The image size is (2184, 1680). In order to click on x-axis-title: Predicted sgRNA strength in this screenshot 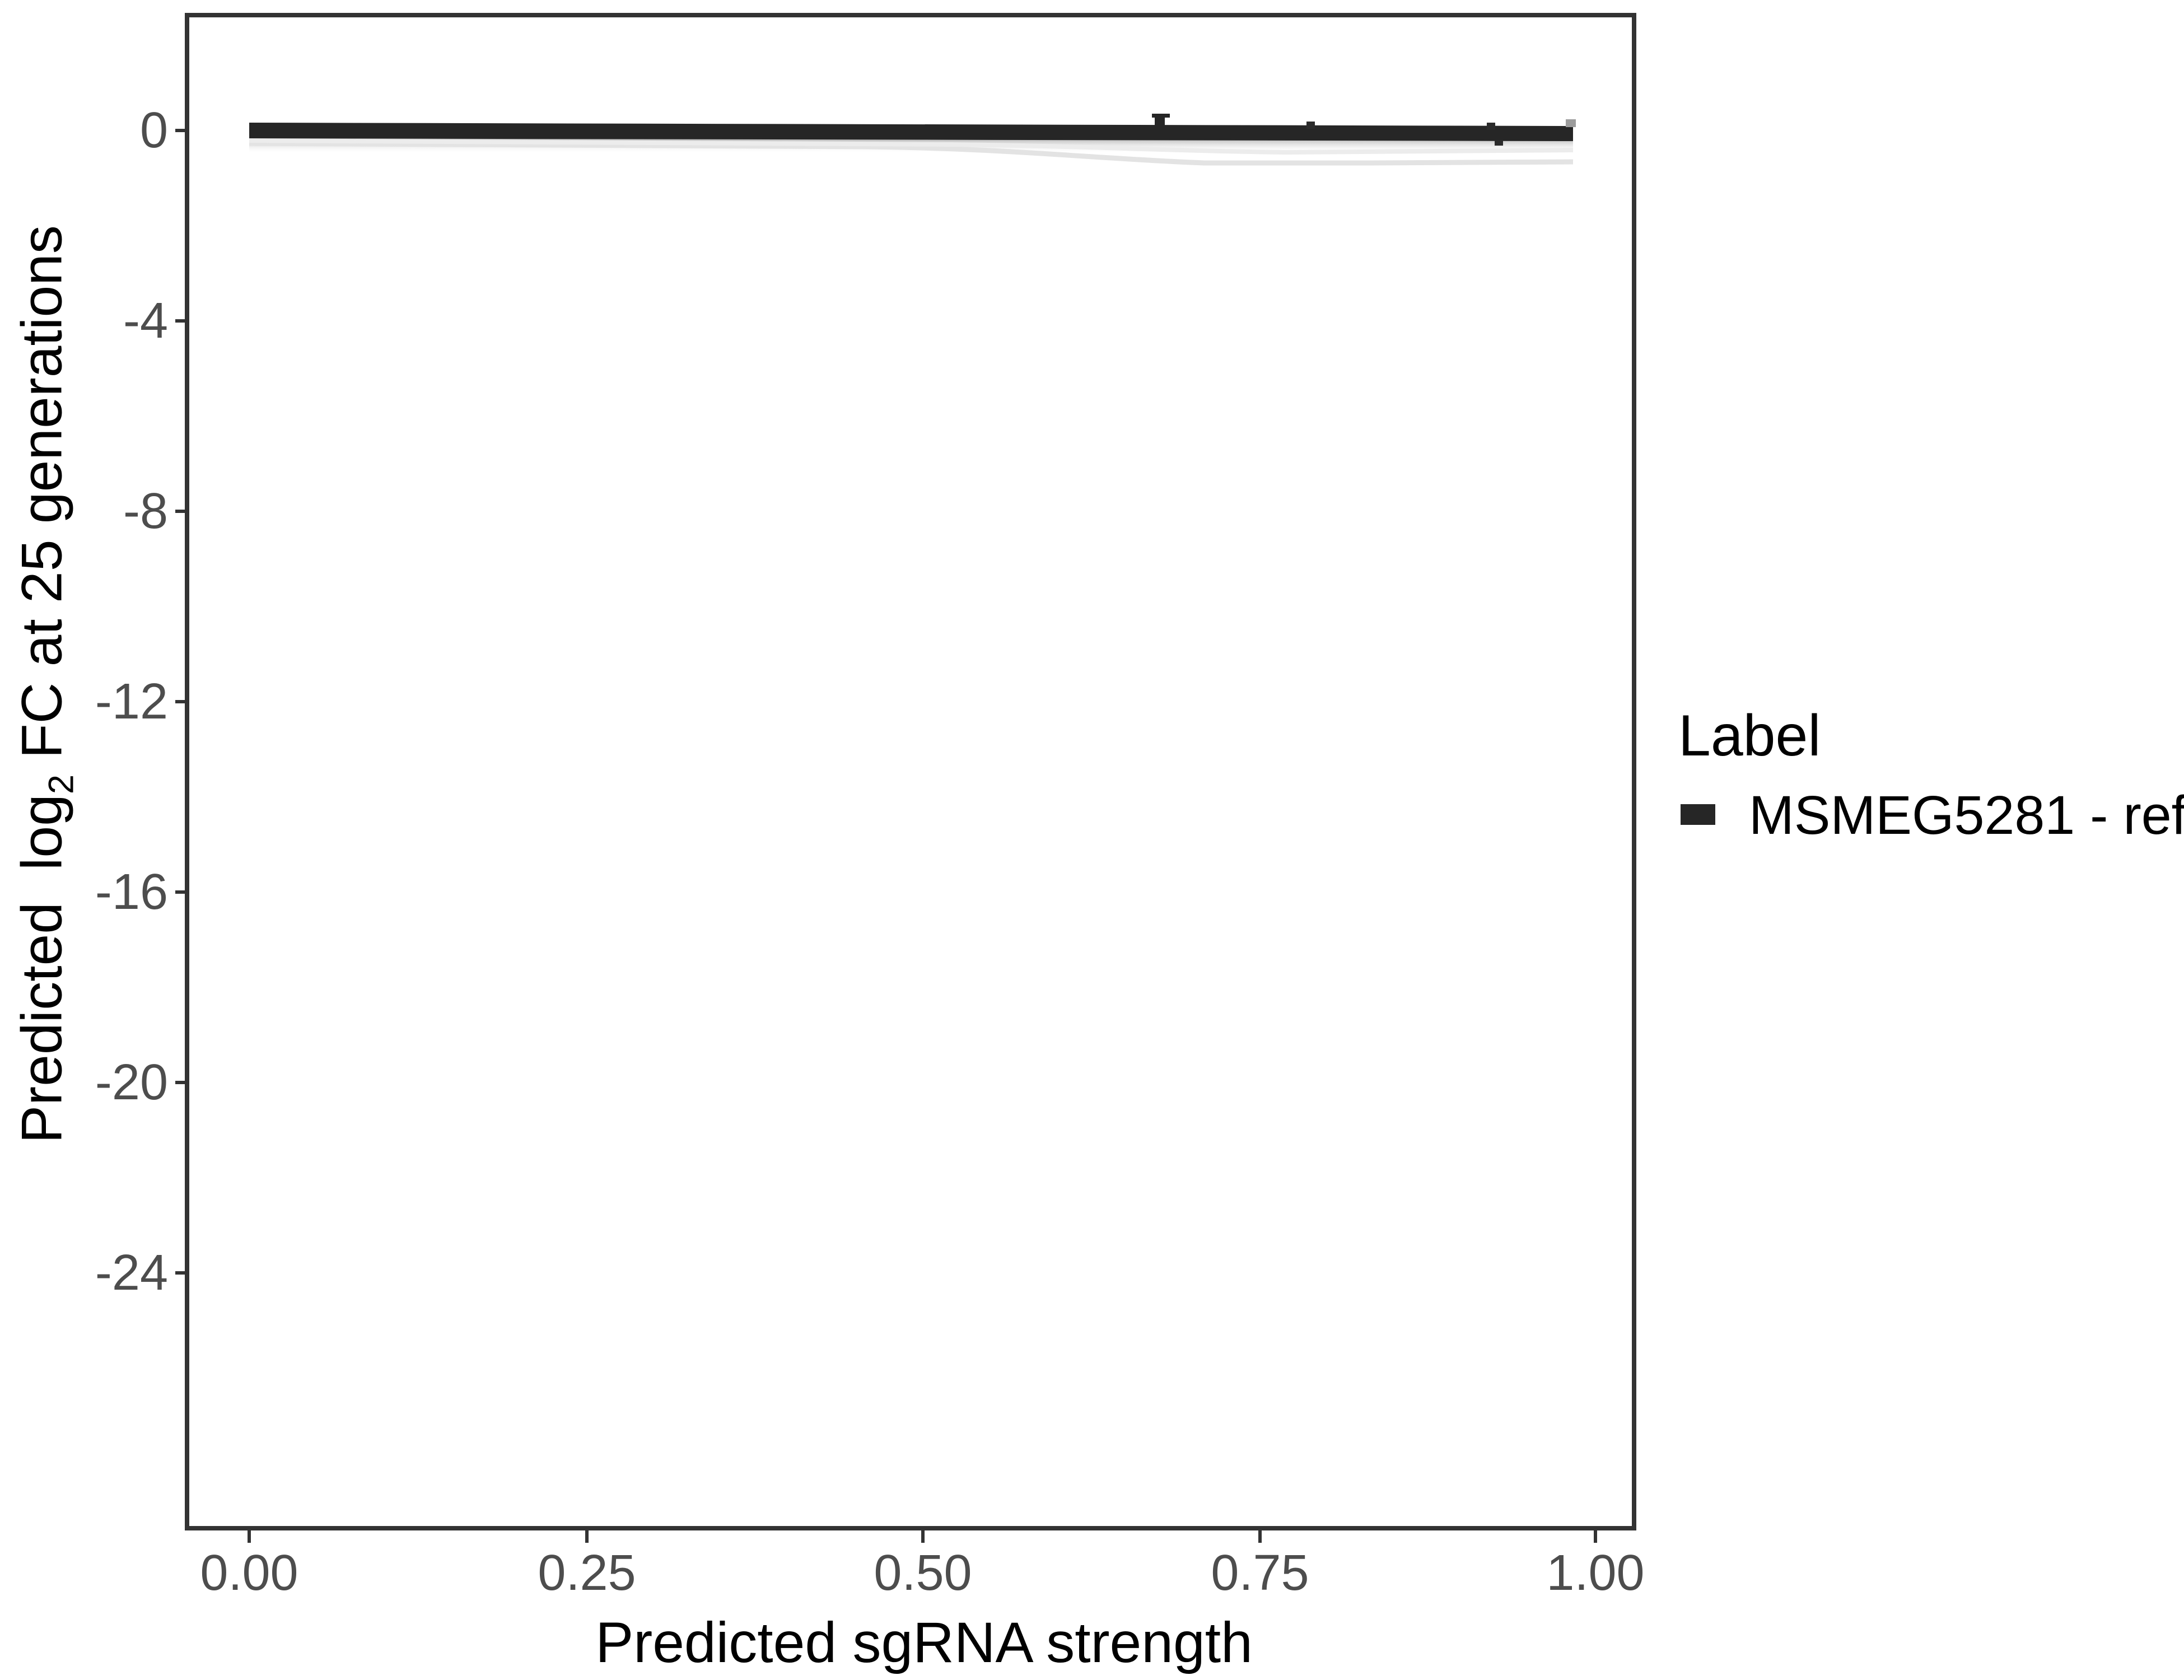, I will do `click(924, 1643)`.